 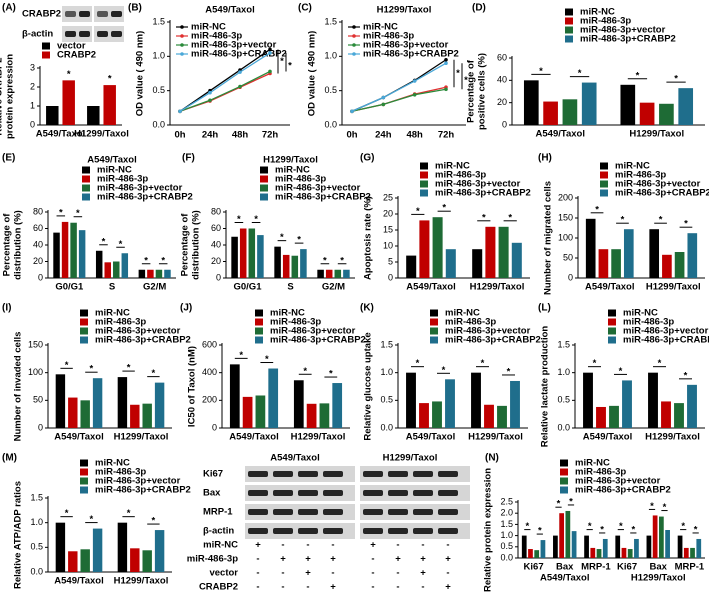 What do you see at coordinates (414, 135) in the screenshot?
I see `x-tick-label: 48h` at bounding box center [414, 135].